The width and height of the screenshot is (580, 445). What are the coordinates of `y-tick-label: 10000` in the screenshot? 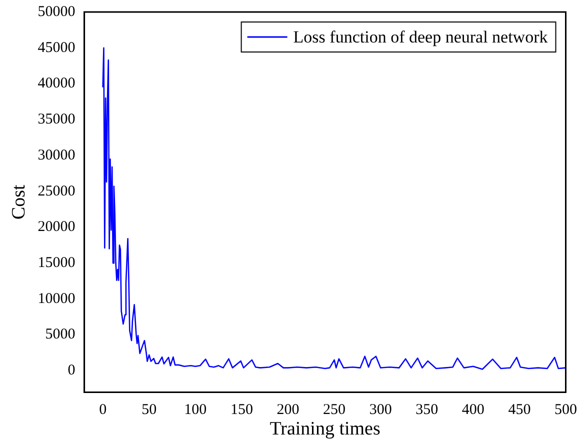 It's located at (57, 298).